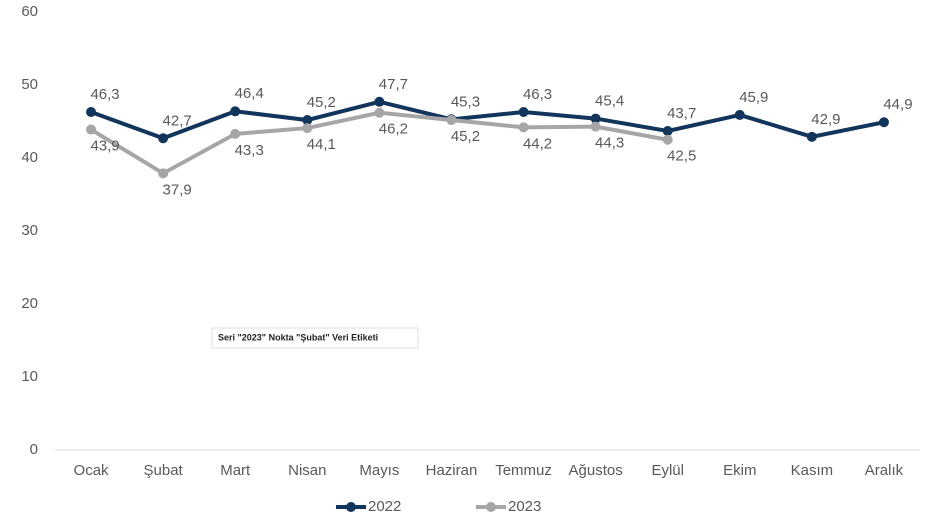  I want to click on x-tick-label: Mayıs, so click(379, 470).